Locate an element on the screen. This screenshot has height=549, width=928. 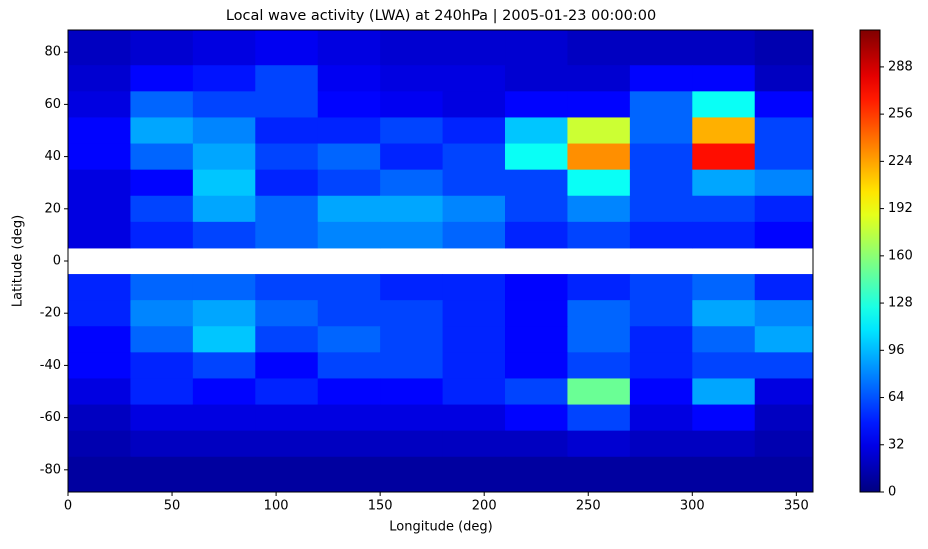
colorbar-tick-label: 96 is located at coordinates (896, 350).